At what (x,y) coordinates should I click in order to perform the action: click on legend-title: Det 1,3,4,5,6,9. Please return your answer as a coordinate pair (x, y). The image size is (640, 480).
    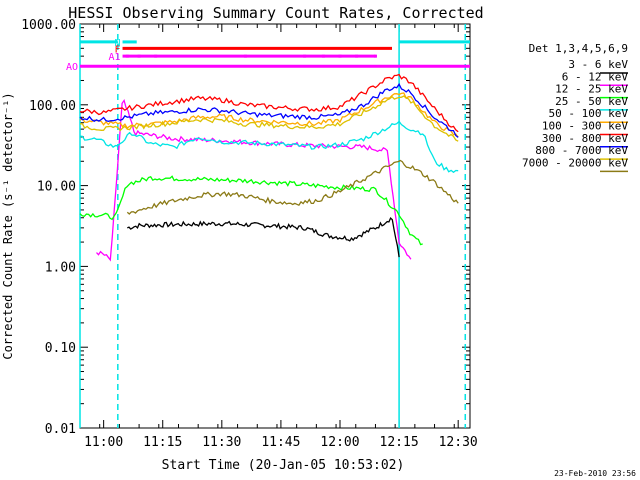
    Looking at the image, I should click on (578, 48).